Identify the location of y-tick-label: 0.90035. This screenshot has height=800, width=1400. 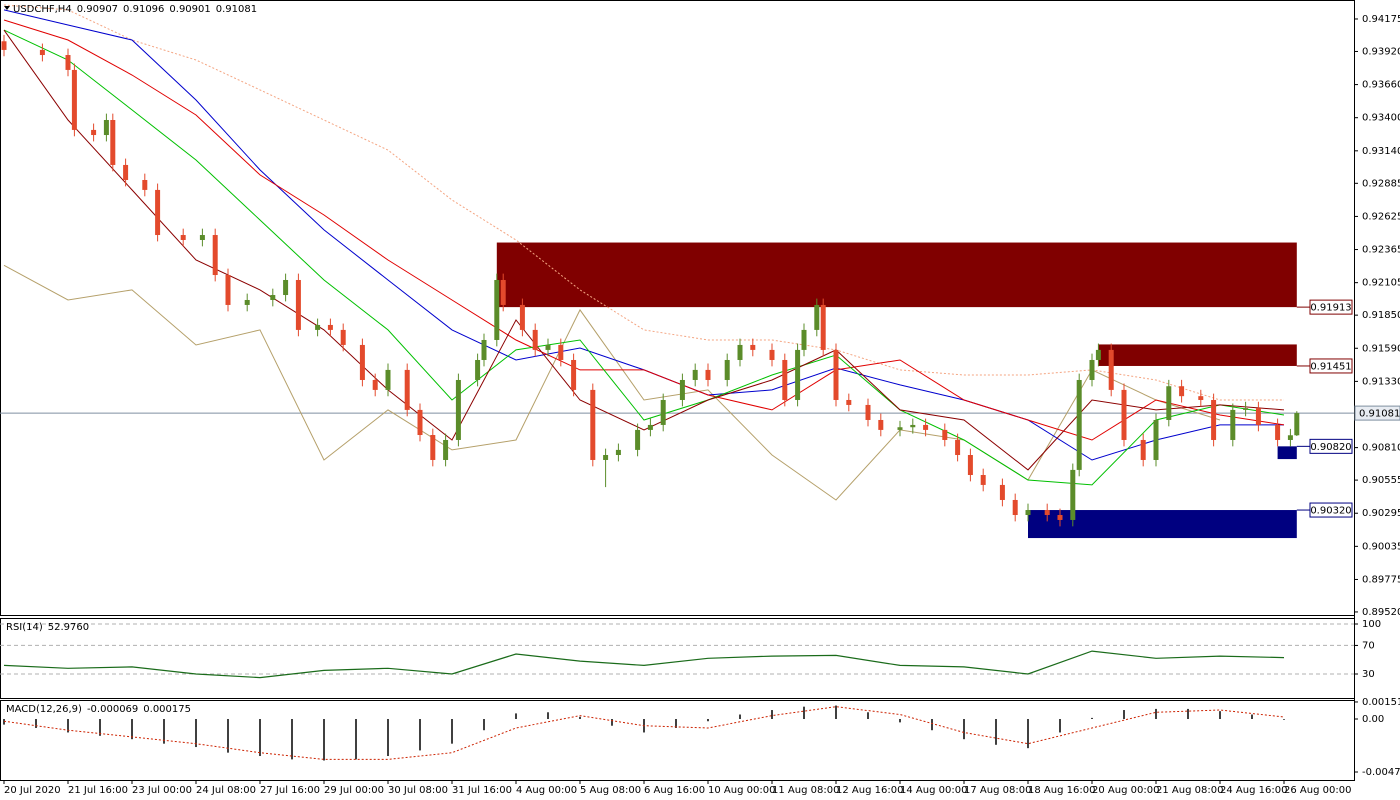
(1381, 546).